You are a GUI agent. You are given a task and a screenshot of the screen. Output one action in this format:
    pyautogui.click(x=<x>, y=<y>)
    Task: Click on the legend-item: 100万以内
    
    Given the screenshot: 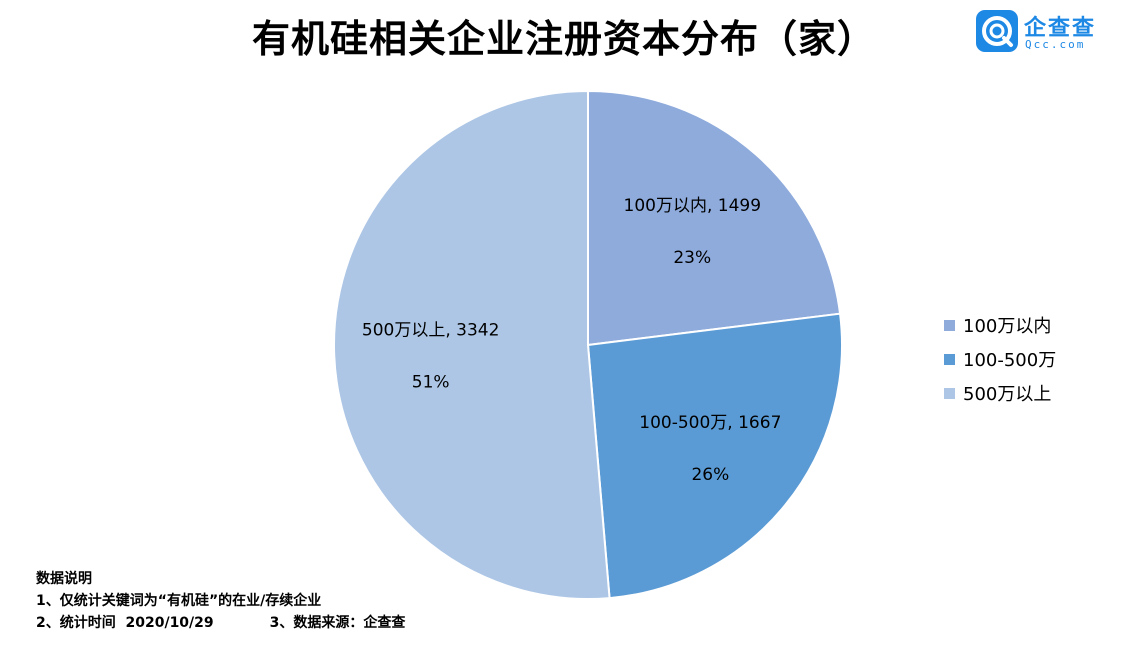 What is the action you would take?
    pyautogui.click(x=1000, y=325)
    